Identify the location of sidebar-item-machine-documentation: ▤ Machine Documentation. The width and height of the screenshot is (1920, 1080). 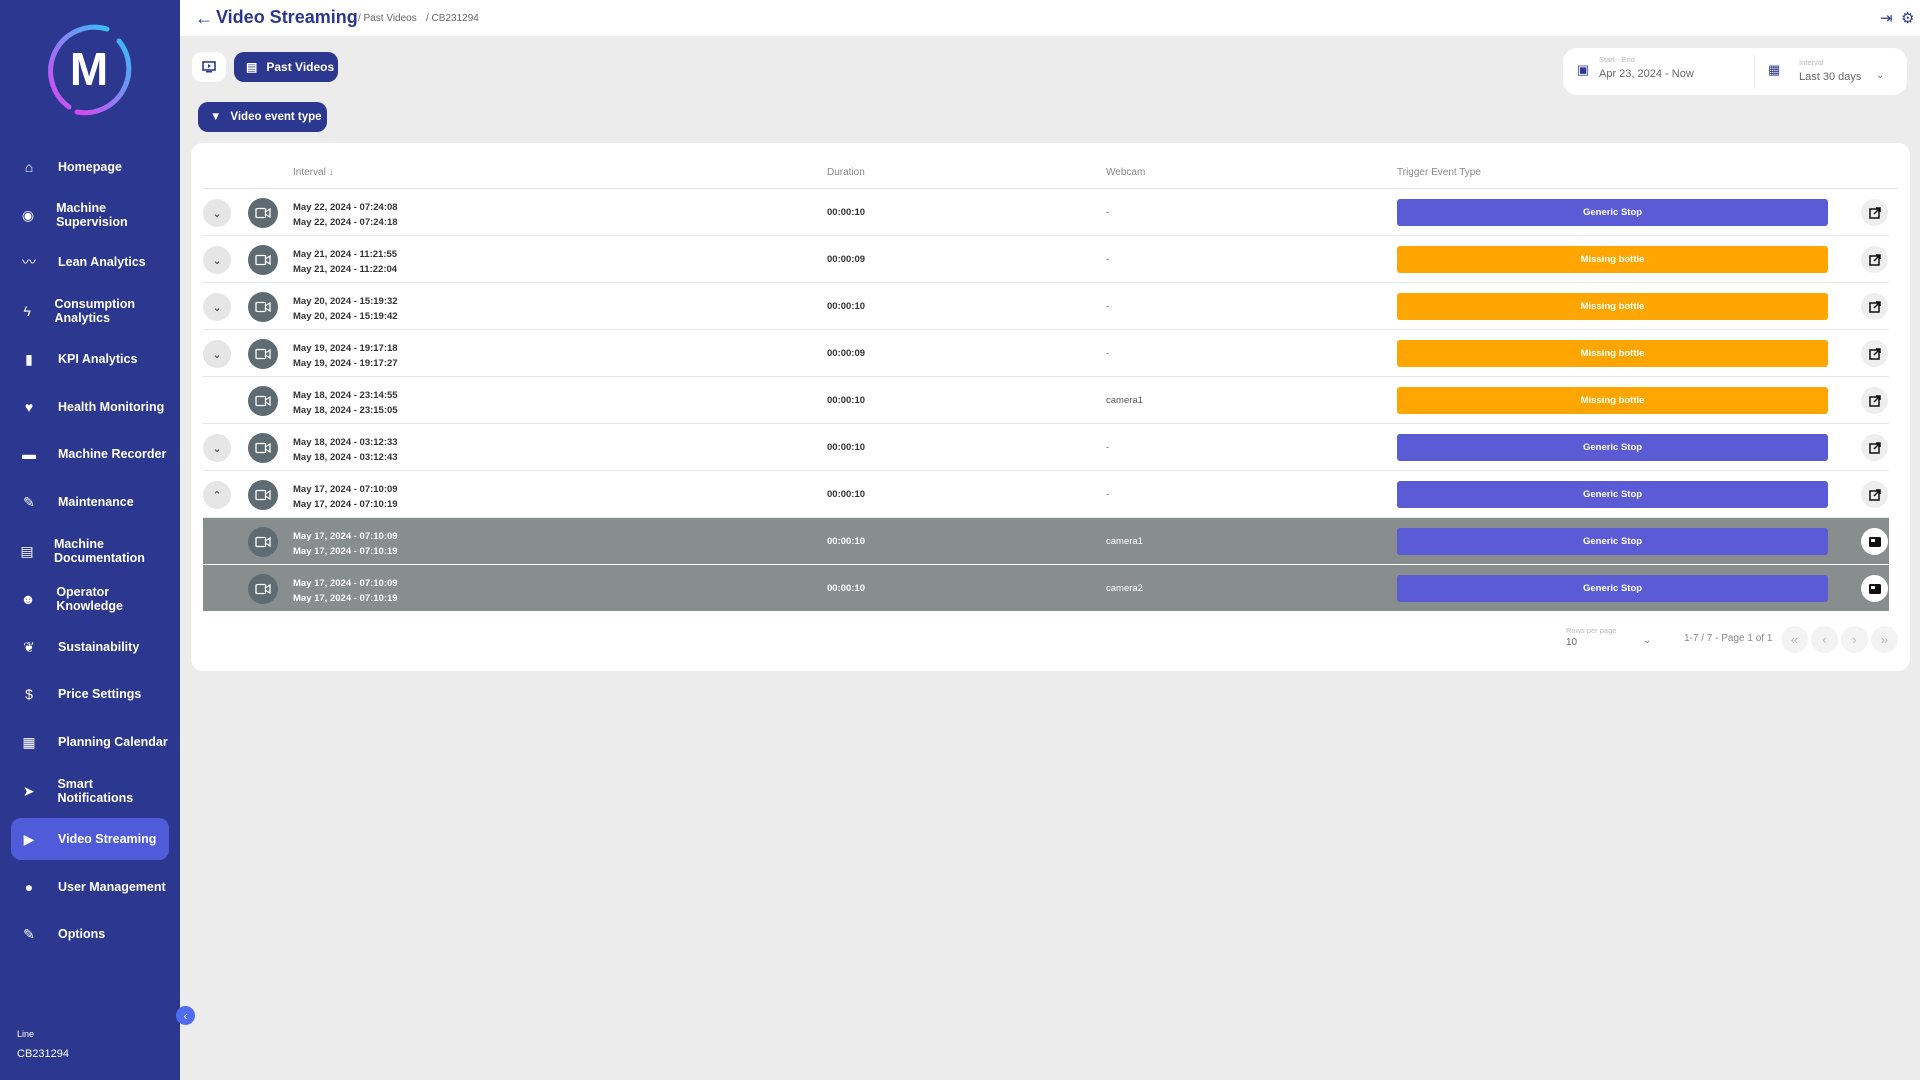
(90, 551).